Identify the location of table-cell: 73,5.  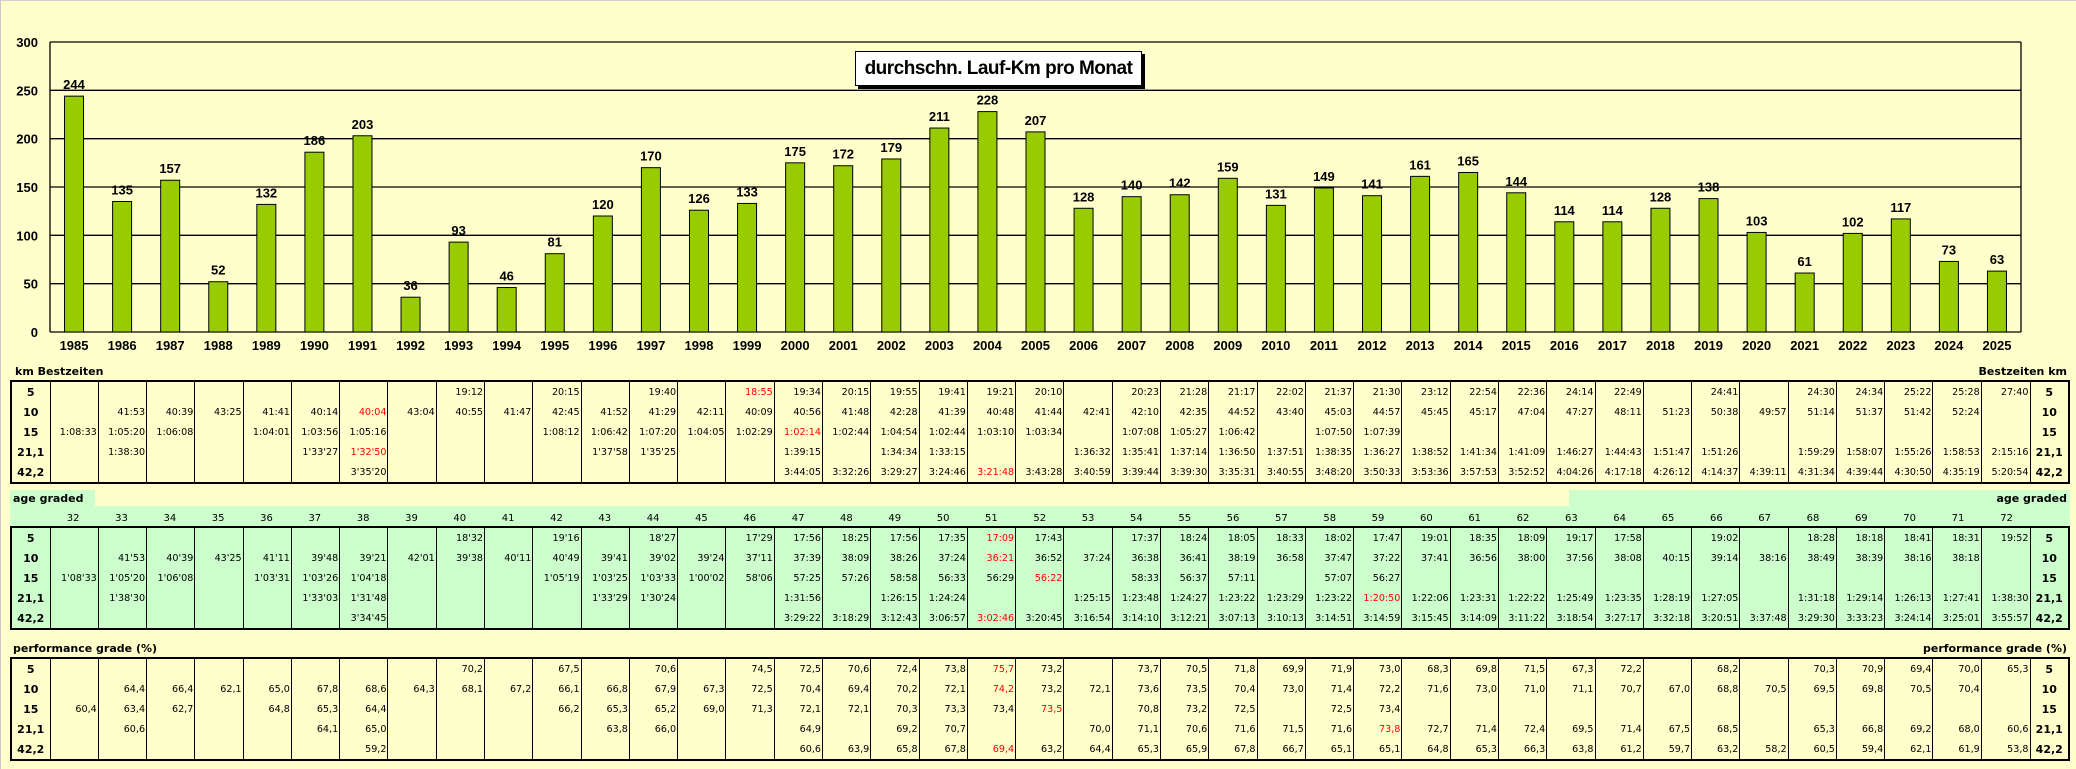
(1184, 689).